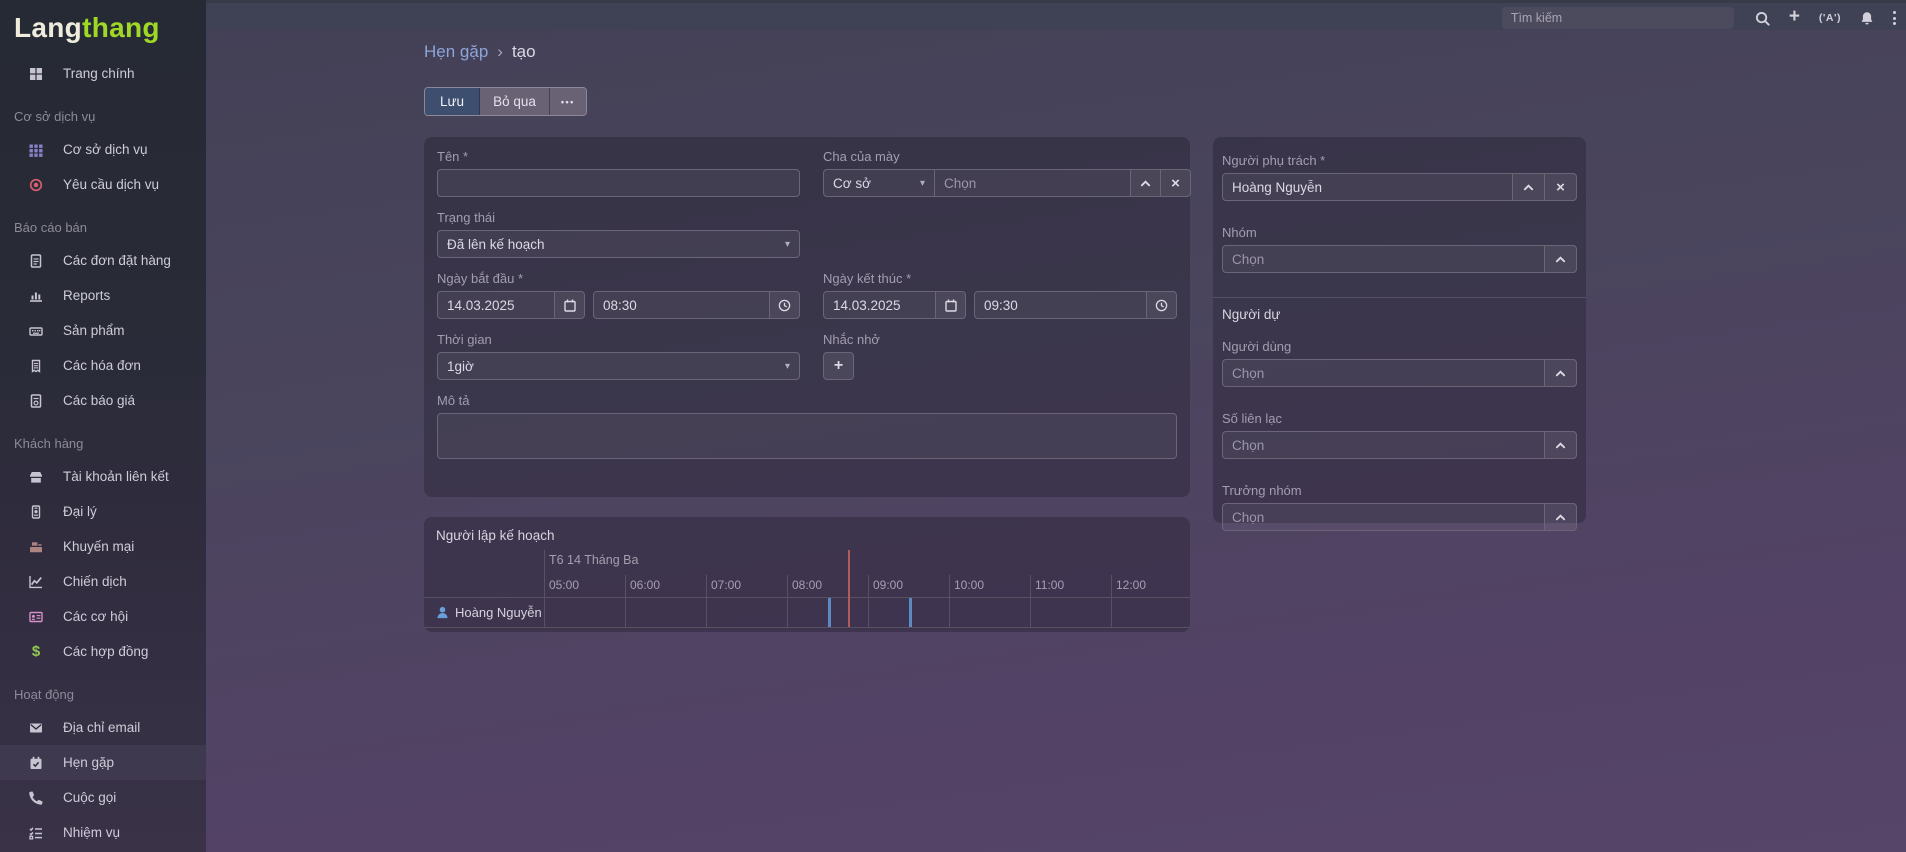  What do you see at coordinates (1251, 314) in the screenshot?
I see `attendees-header: Người dự` at bounding box center [1251, 314].